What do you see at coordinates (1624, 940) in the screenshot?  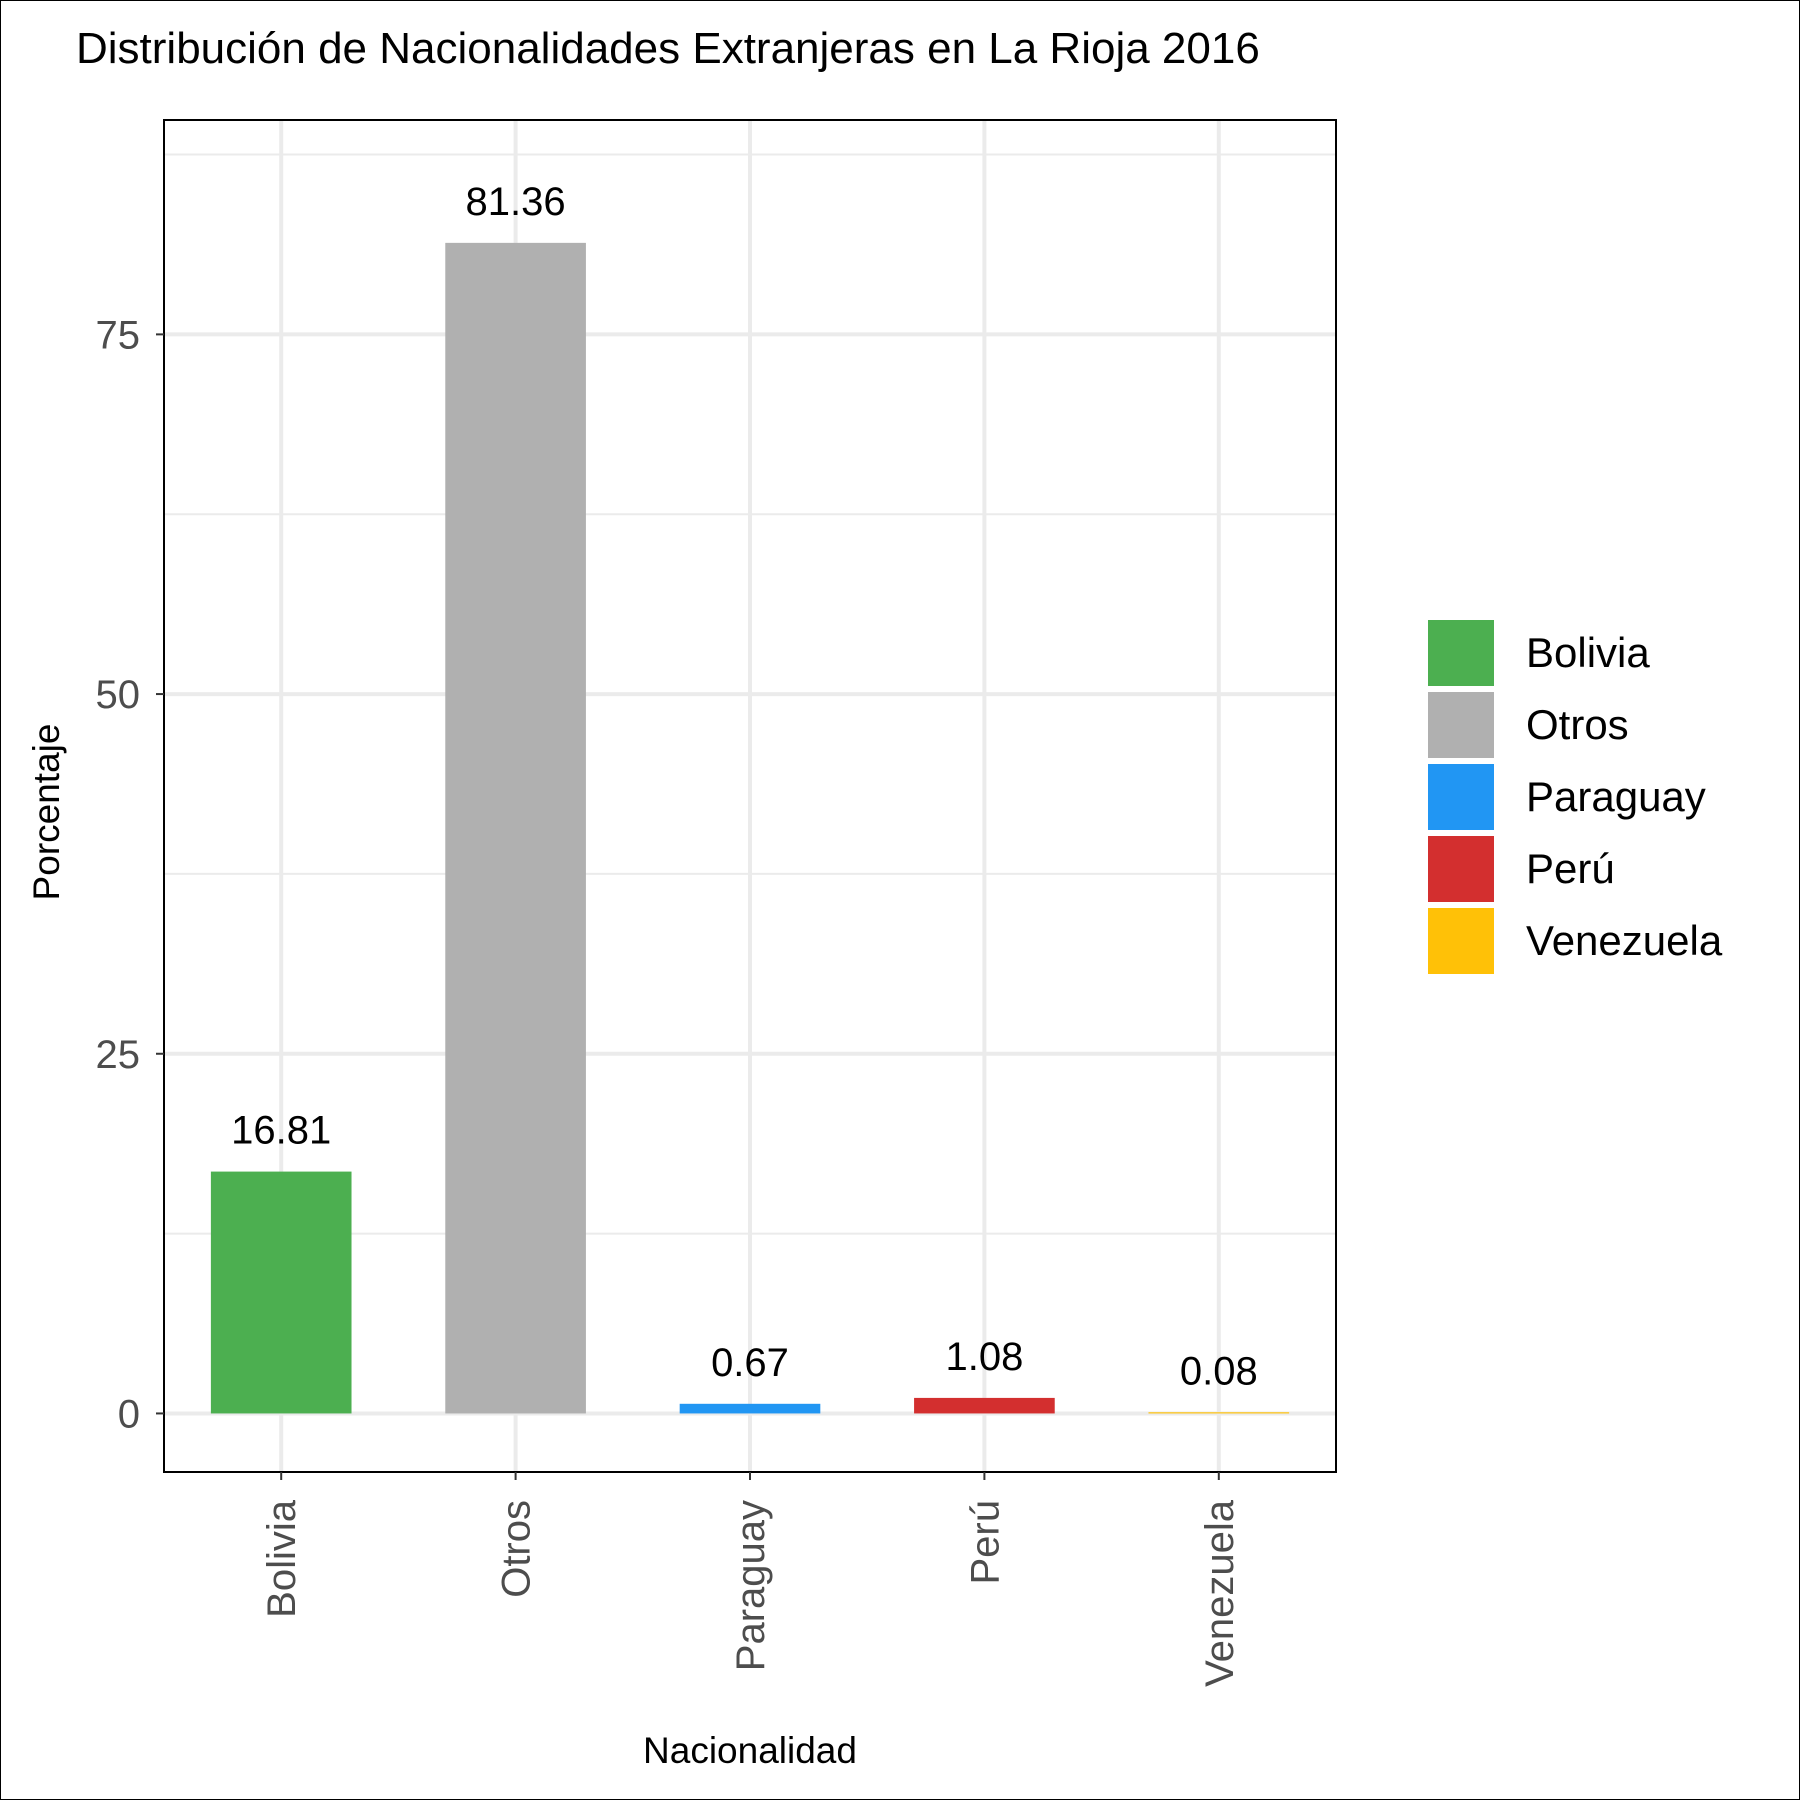 I see `legend-label: Venezuela` at bounding box center [1624, 940].